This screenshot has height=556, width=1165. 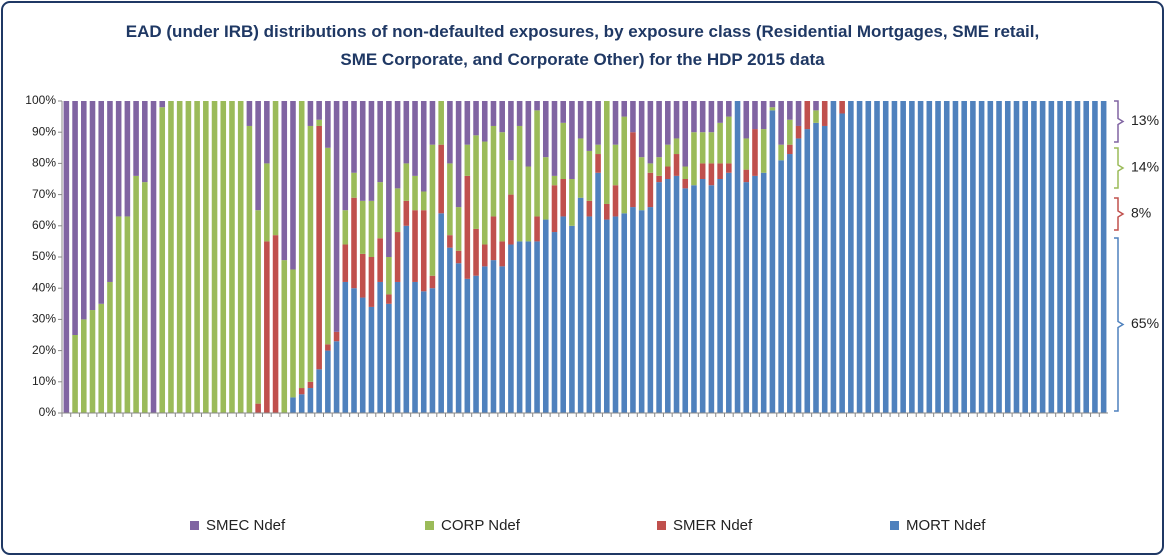 What do you see at coordinates (713, 525) in the screenshot?
I see `legend-label: SMER Ndef` at bounding box center [713, 525].